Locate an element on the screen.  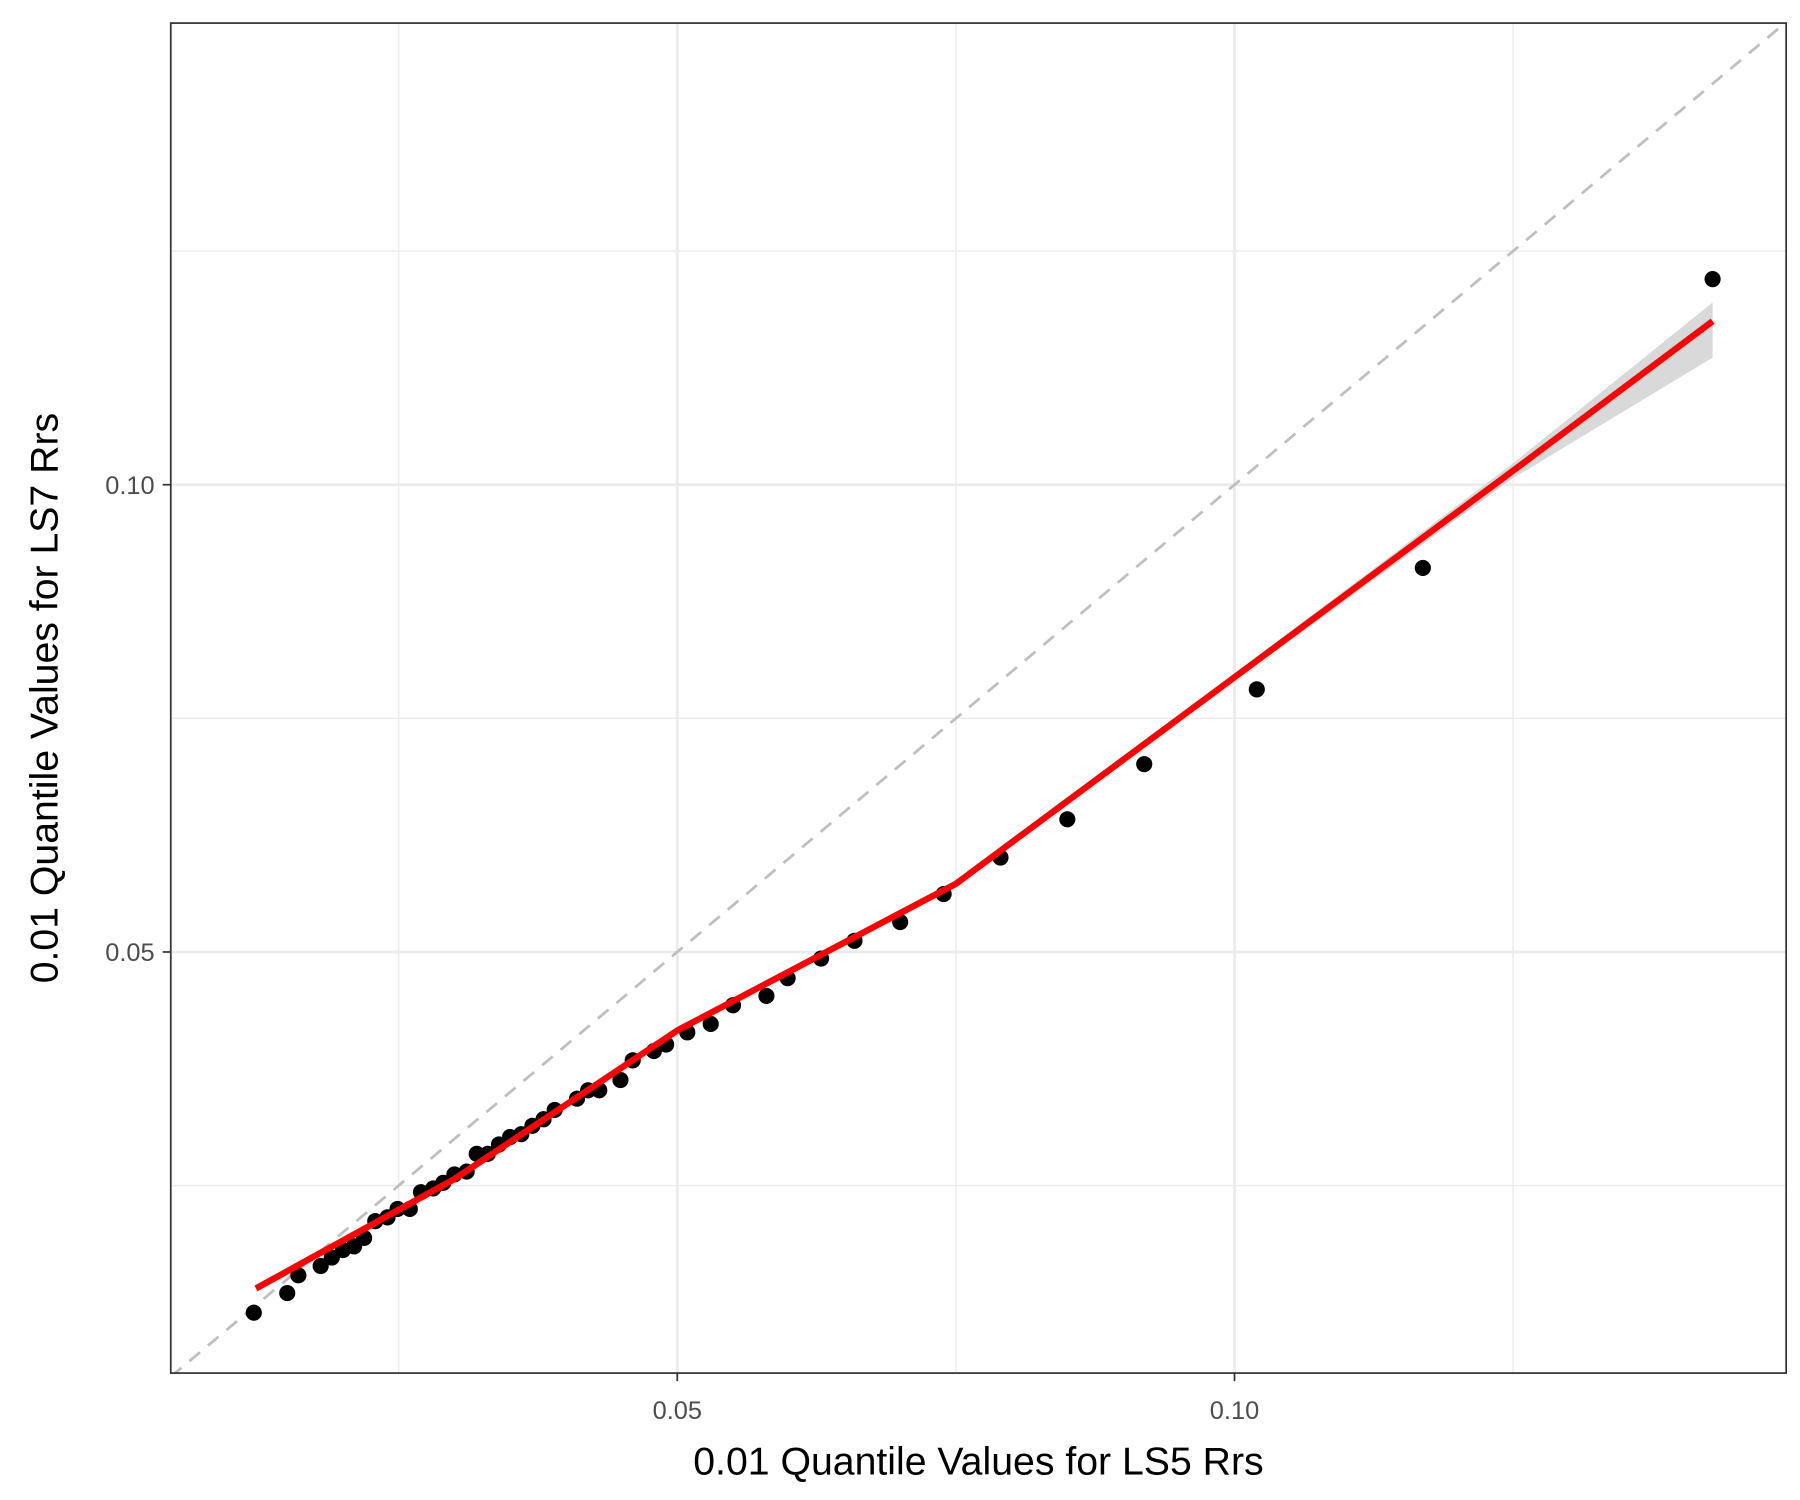
x-tick-label: 0.10 is located at coordinates (1234, 1411).